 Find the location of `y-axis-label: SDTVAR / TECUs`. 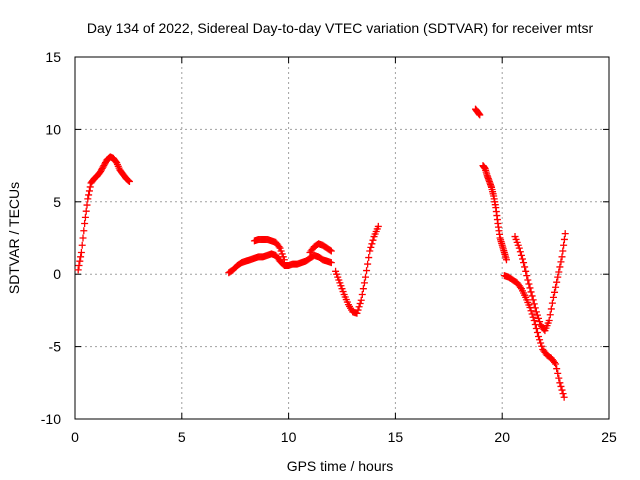

y-axis-label: SDTVAR / TECUs is located at coordinates (14, 238).